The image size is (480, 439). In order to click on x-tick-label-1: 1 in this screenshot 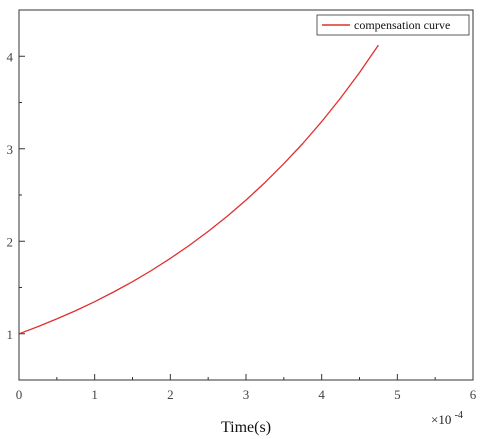, I will do `click(94, 394)`.